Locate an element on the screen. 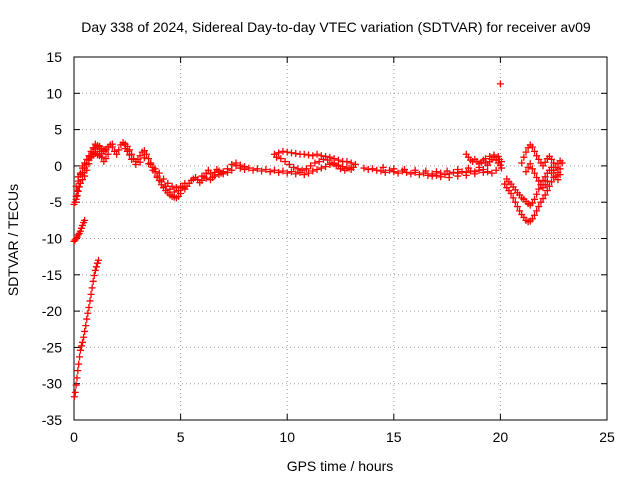 Image resolution: width=640 pixels, height=480 pixels. x-tick-label: 0 is located at coordinates (74, 437).